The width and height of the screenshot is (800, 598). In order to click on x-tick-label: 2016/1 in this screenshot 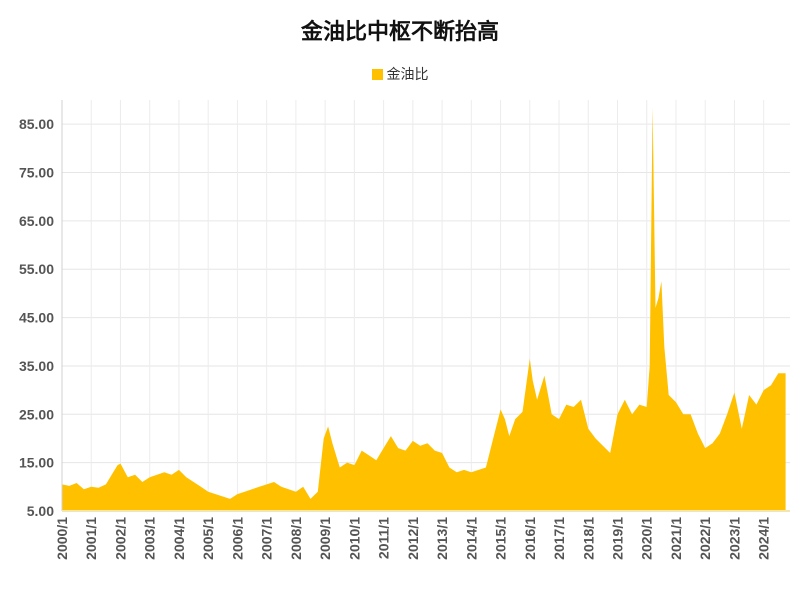, I will do `click(530, 538)`.